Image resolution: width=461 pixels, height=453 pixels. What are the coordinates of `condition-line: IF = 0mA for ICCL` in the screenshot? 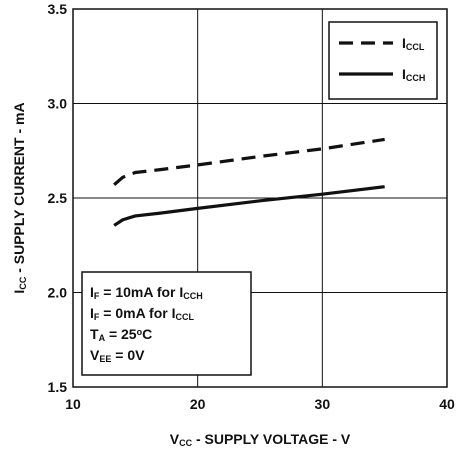 It's located at (142, 313).